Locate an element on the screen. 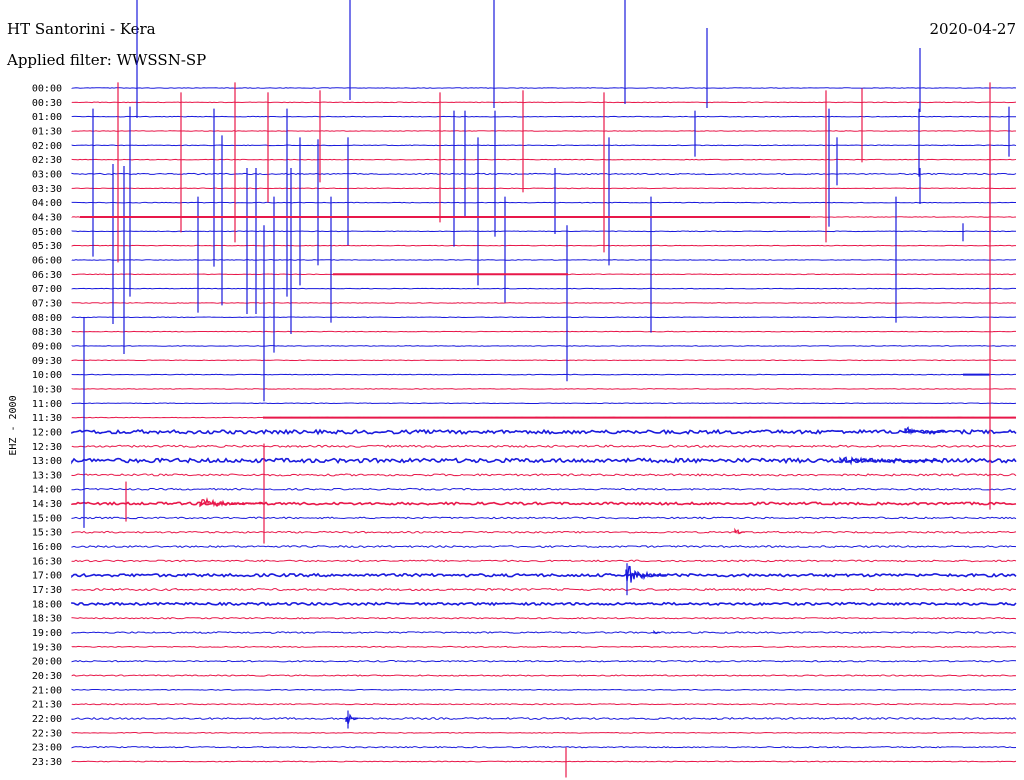  time-label: 09:30 is located at coordinates (47, 361).